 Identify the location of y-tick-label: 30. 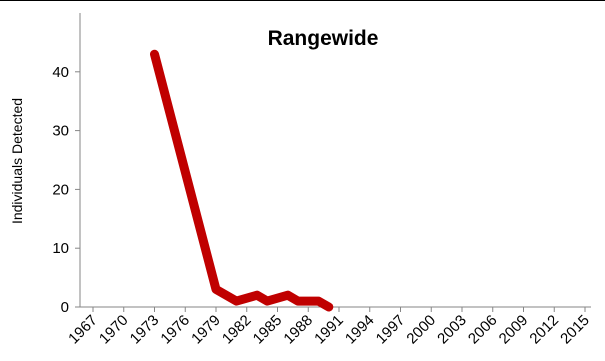
(60, 131).